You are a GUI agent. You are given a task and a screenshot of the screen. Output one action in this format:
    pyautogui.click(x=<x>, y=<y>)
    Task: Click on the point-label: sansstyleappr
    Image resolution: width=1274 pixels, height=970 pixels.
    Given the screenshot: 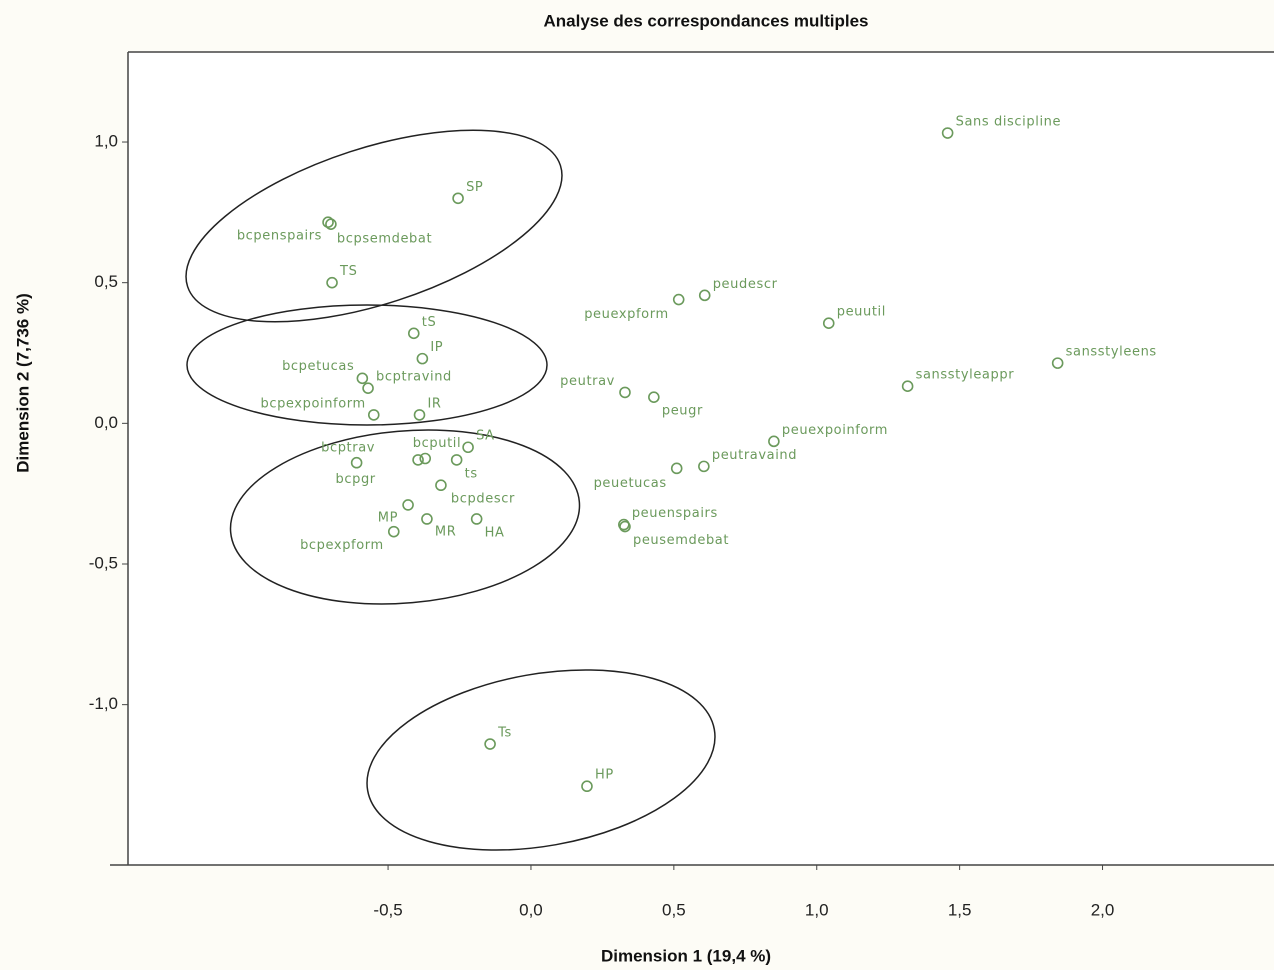 What is the action you would take?
    pyautogui.click(x=965, y=375)
    